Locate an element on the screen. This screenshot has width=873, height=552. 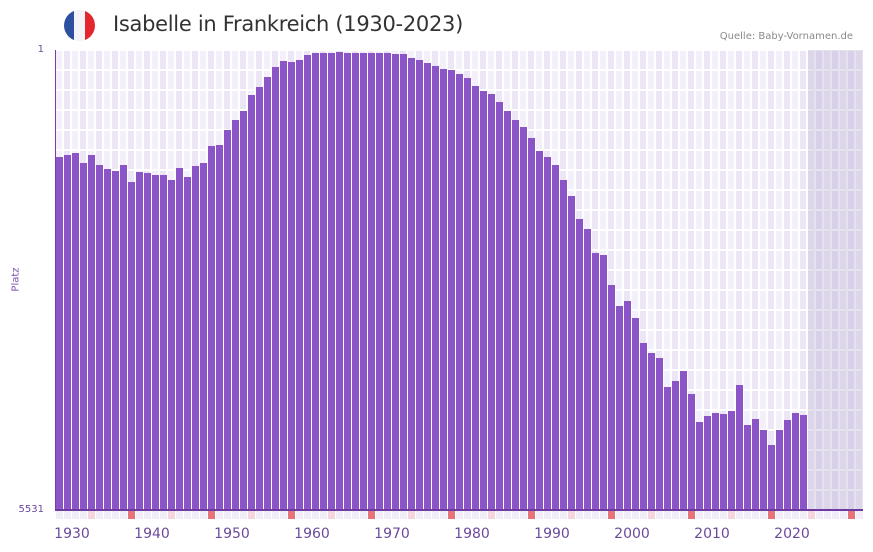
bar-1989 is located at coordinates (531, 323).